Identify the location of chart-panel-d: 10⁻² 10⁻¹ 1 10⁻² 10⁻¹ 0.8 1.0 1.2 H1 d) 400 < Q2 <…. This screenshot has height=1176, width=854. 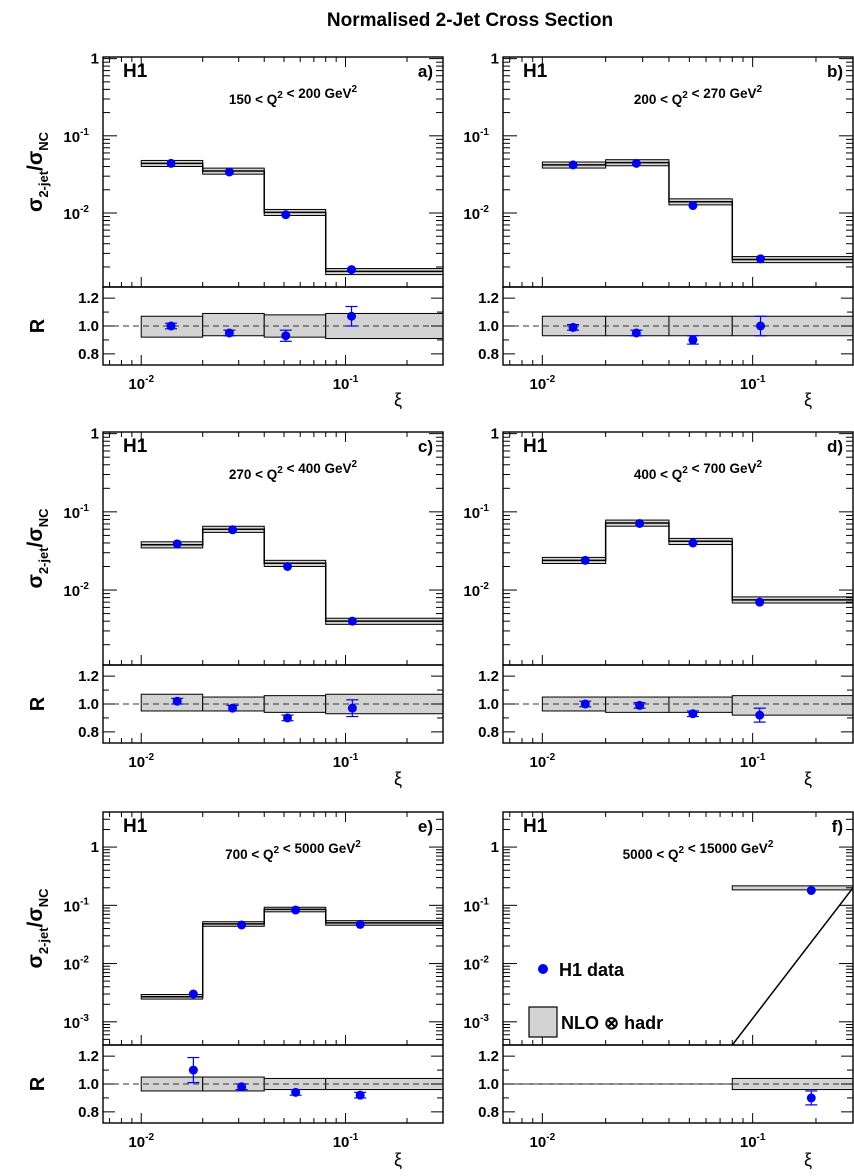
(658, 607).